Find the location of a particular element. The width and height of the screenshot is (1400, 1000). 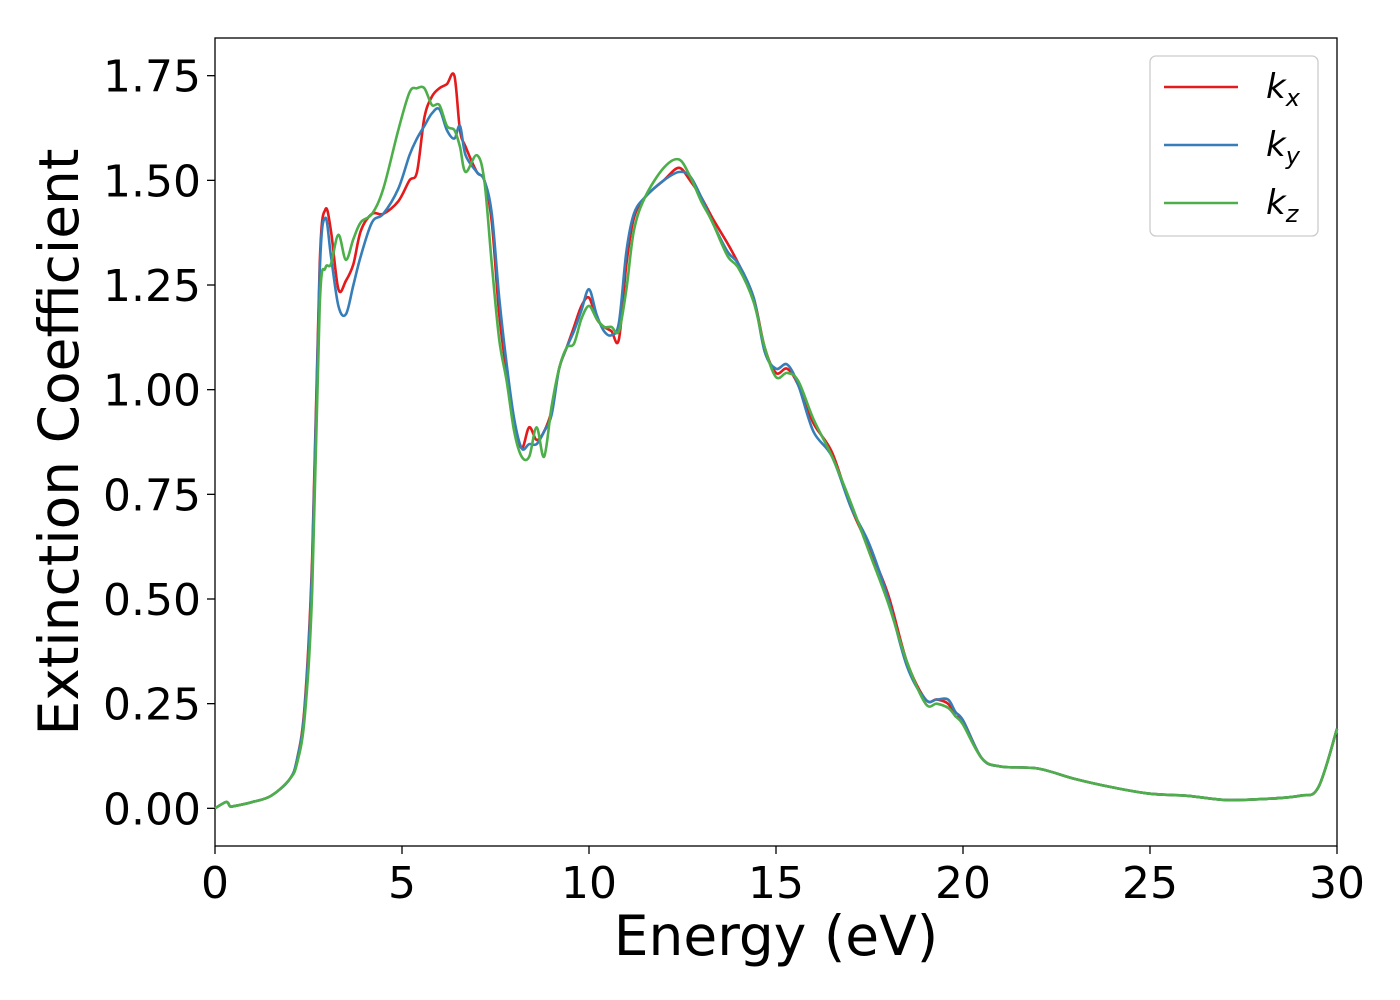

legend: kx ky kz is located at coordinates (1234, 146).